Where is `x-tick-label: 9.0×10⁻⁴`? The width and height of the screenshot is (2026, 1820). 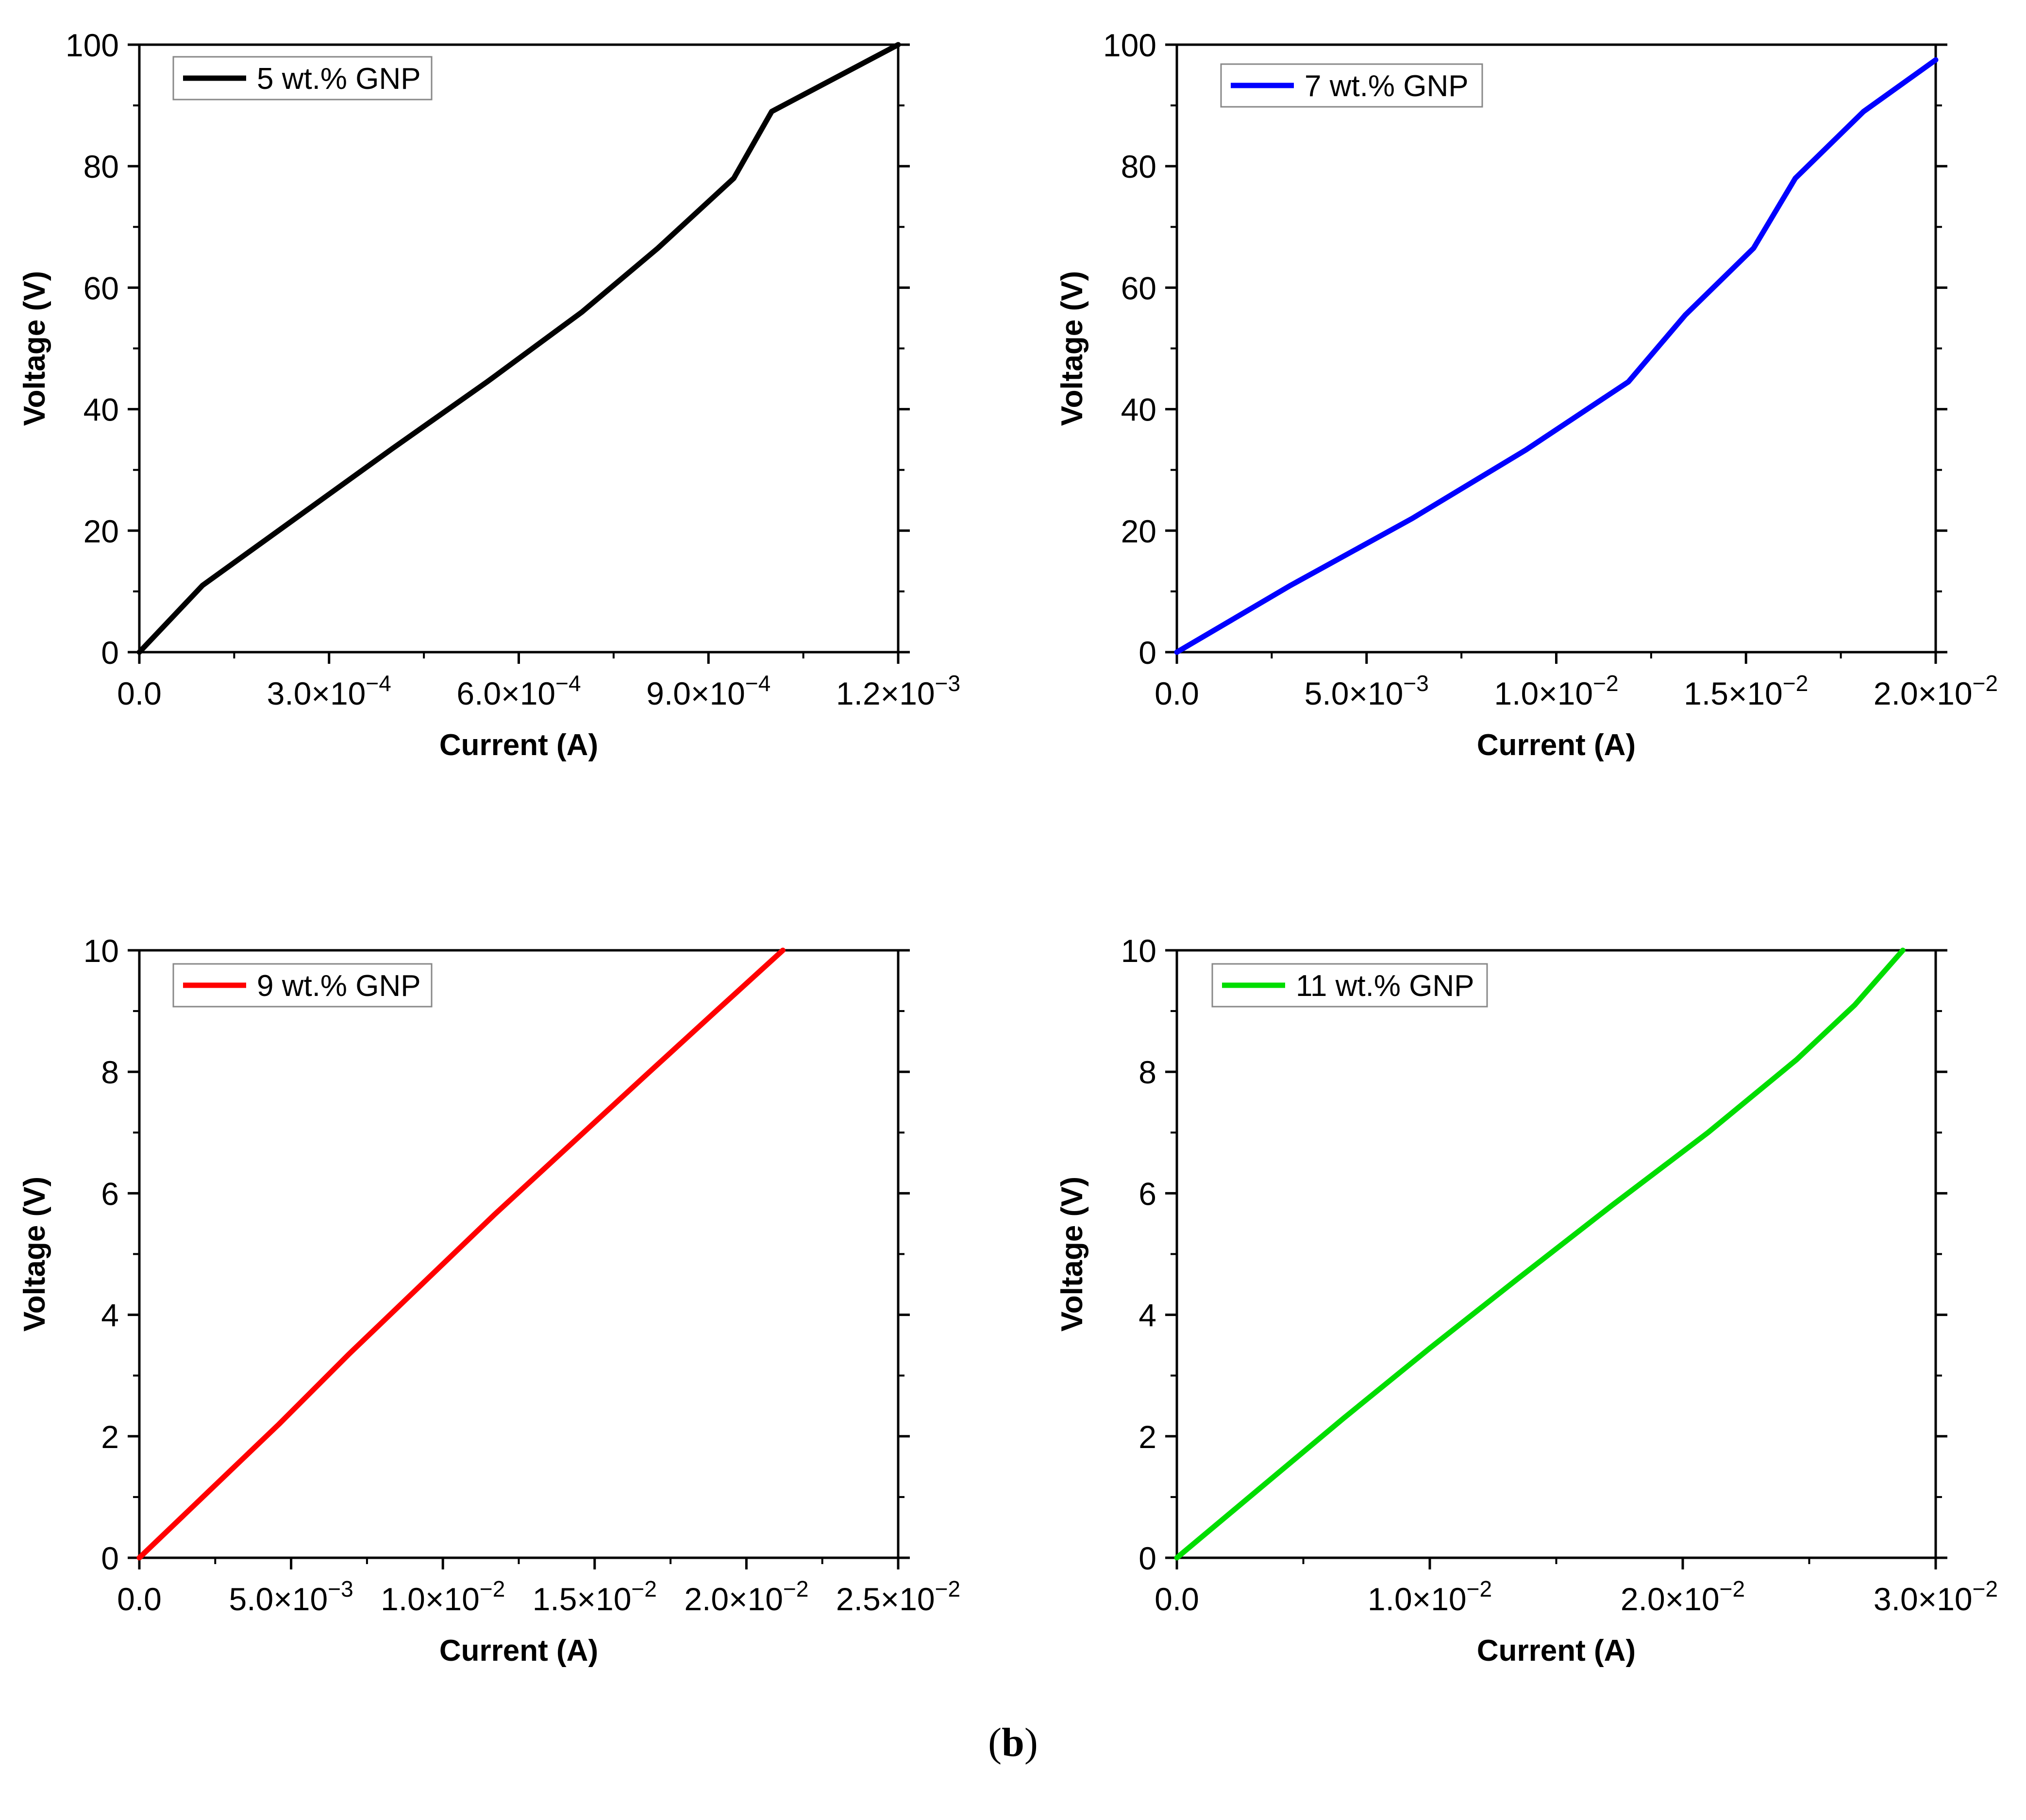 x-tick-label: 9.0×10⁻⁴ is located at coordinates (708, 691).